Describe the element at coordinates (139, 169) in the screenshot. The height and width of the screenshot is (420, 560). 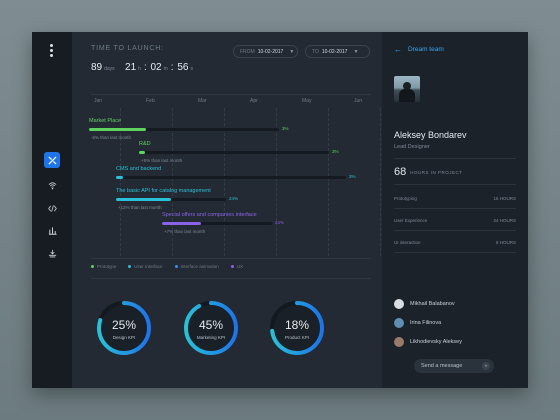
I see `task-name: CMS and backend` at that location.